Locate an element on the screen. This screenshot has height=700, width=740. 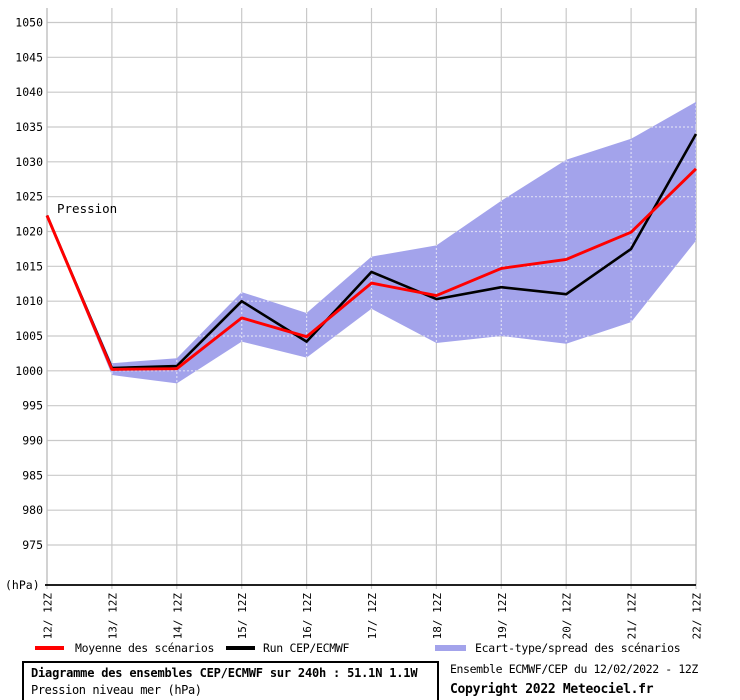
x-tick-label: 18/ 12Z is located at coordinates (437, 616).